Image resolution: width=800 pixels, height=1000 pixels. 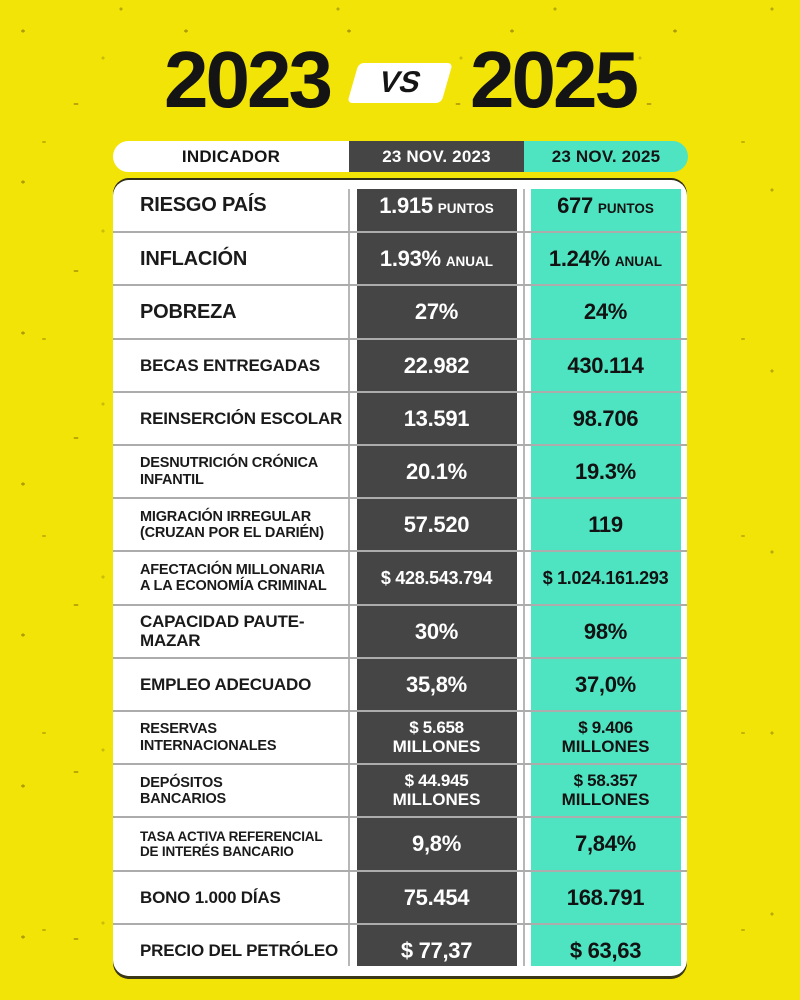 I want to click on value-2025: 677, so click(x=575, y=206).